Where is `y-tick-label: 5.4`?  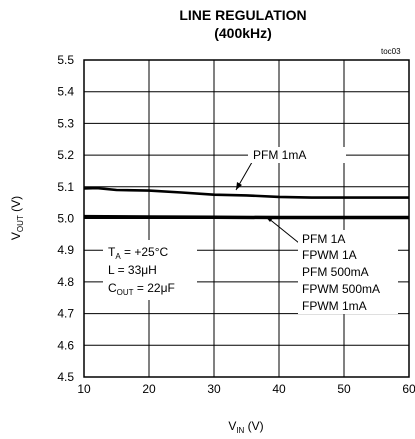 y-tick-label: 5.4 is located at coordinates (65, 92).